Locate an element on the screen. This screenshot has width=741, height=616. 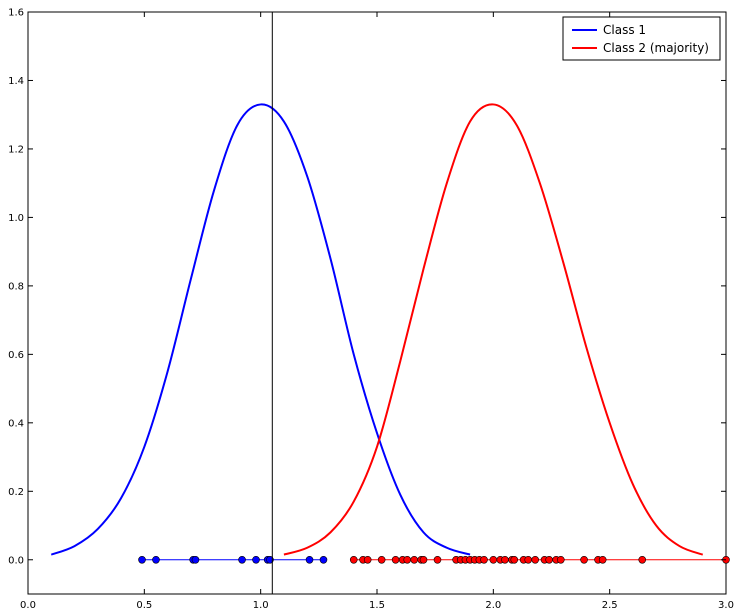
y-tick-label: 1.6 is located at coordinates (16, 13).